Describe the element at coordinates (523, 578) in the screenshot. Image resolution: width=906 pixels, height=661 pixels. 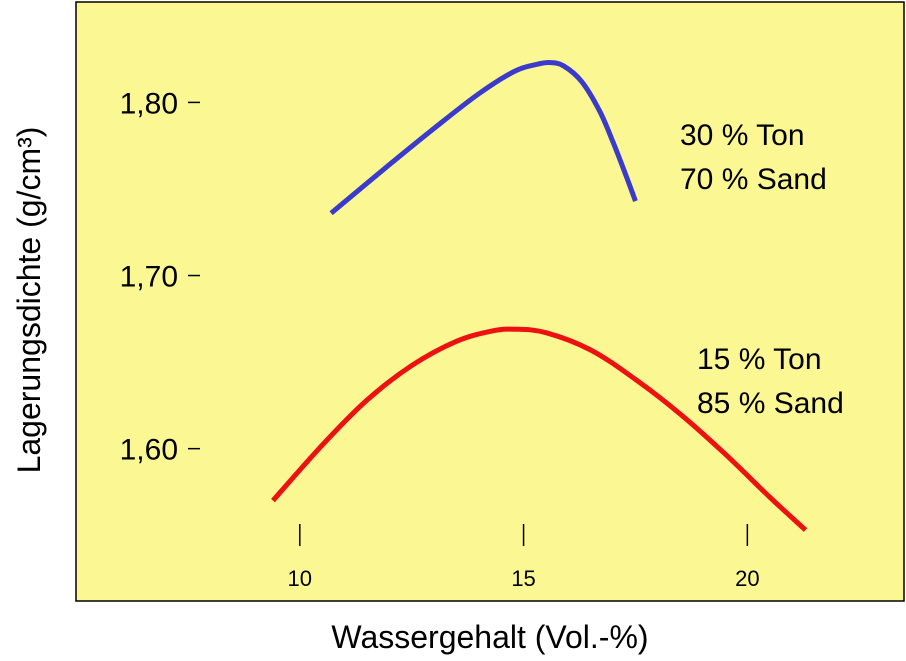
I see `x-tick-label: 15` at that location.